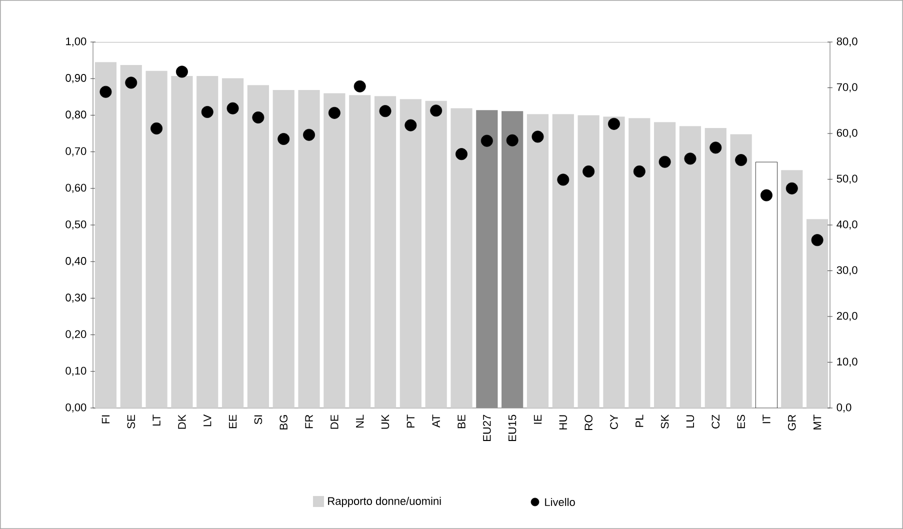 The width and height of the screenshot is (903, 529). I want to click on x-tick-label: LU, so click(690, 421).